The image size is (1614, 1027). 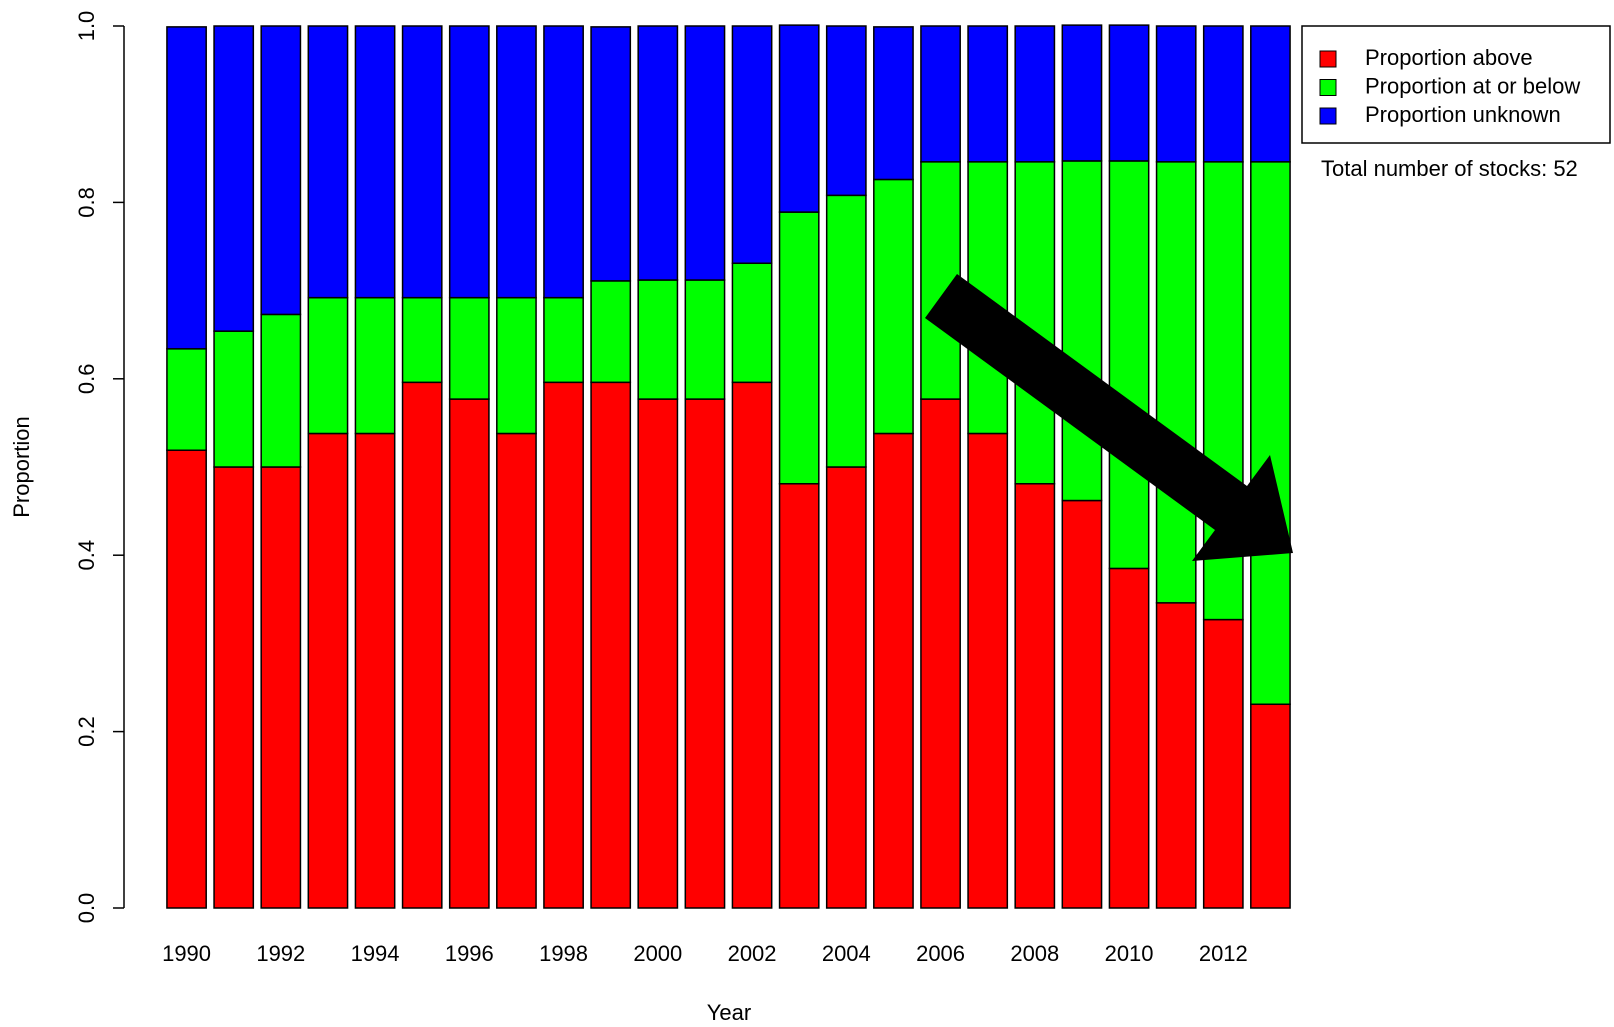 What do you see at coordinates (21, 467) in the screenshot?
I see `y-axis-label: Proportion` at bounding box center [21, 467].